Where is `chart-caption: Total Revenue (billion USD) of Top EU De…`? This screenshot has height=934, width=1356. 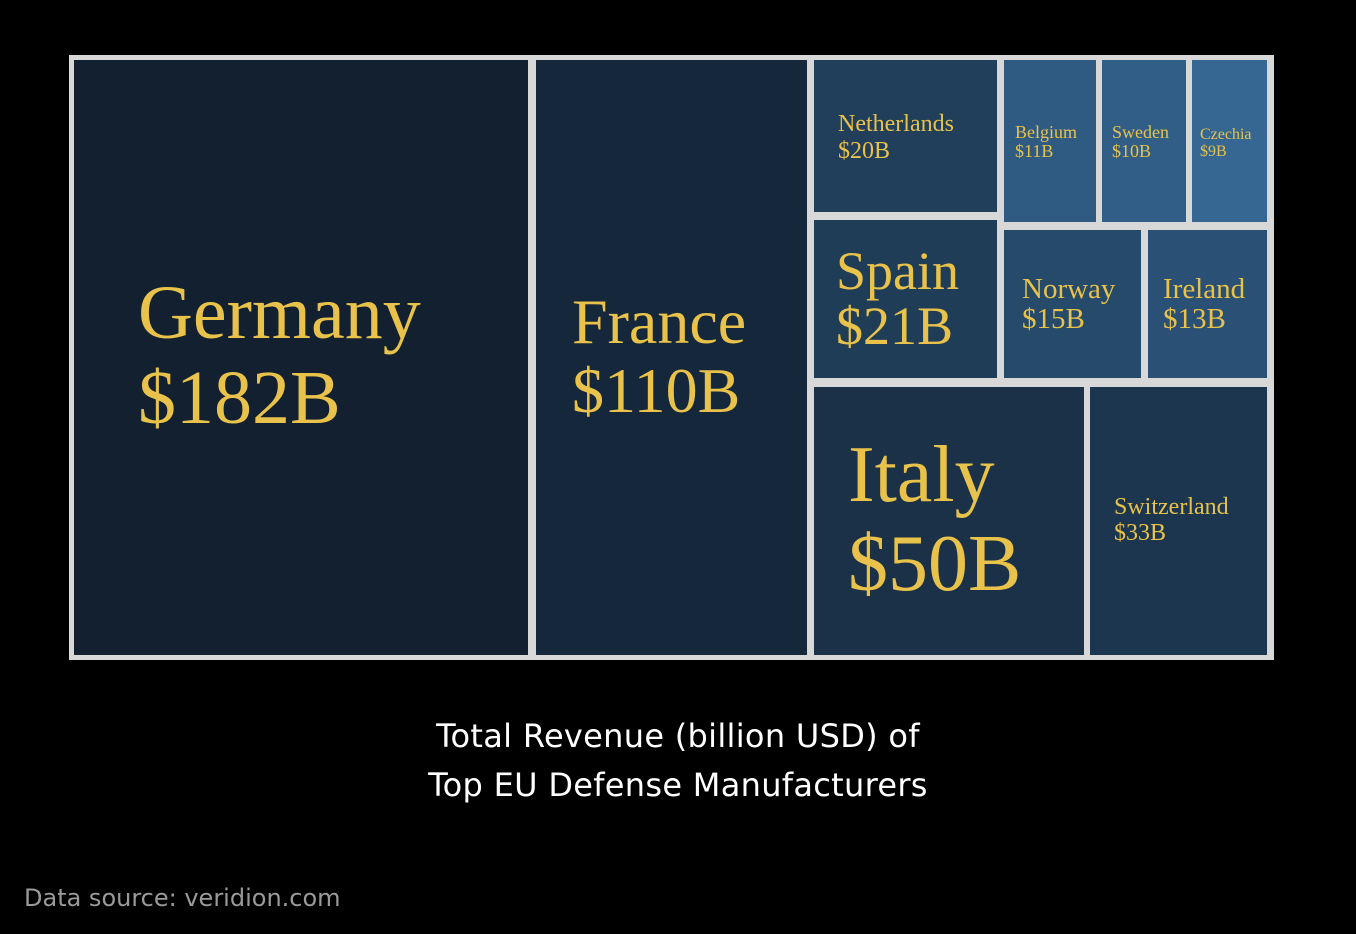 chart-caption: Total Revenue (billion USD) of Top EU De… is located at coordinates (678, 761).